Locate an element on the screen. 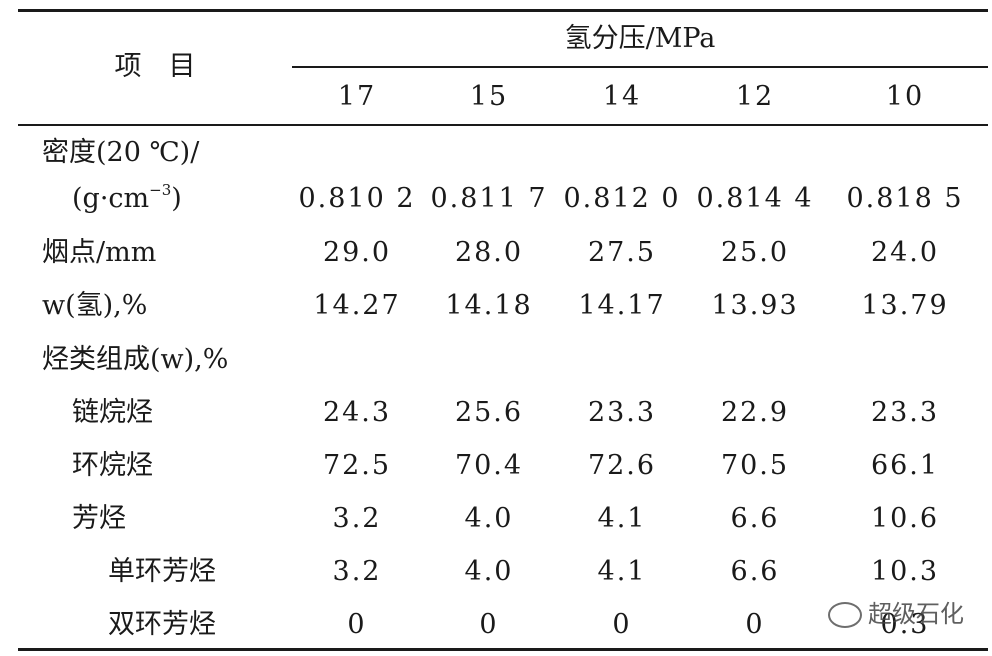 The height and width of the screenshot is (656, 992). table-cell: 0.812 0 is located at coordinates (622, 198).